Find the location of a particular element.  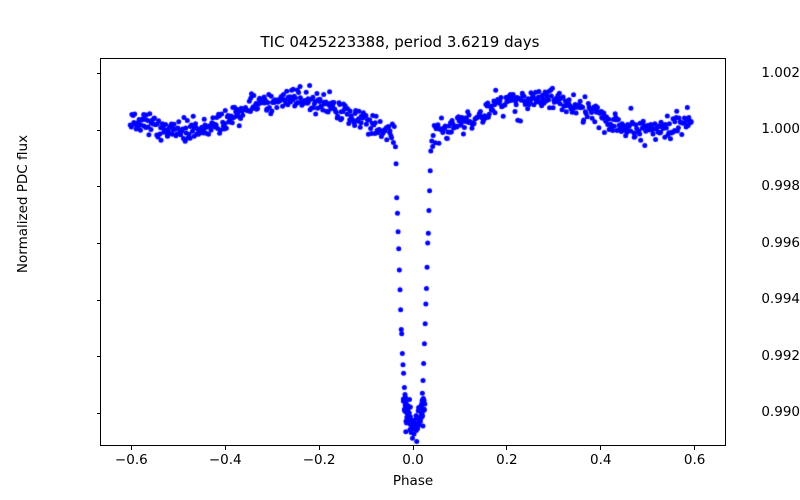

x-tick-label: 0.6 is located at coordinates (694, 460).